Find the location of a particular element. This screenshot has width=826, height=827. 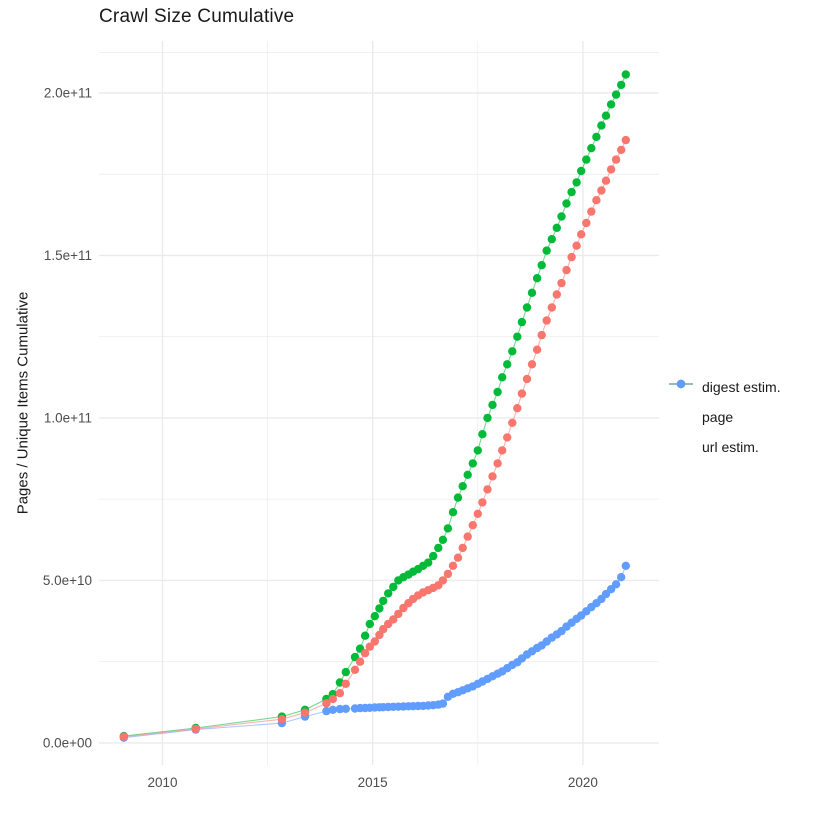

svg-text: 2020 is located at coordinates (583, 782).